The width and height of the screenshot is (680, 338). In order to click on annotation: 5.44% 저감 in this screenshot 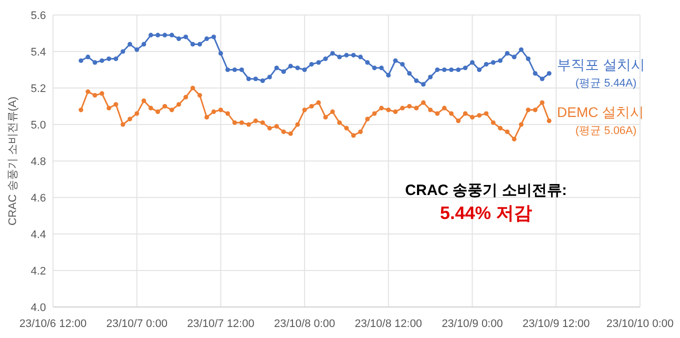, I will do `click(486, 213)`.